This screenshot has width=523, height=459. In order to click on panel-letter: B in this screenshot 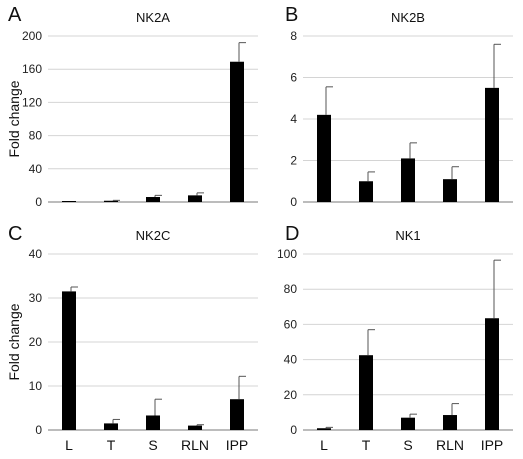, I will do `click(291, 15)`.